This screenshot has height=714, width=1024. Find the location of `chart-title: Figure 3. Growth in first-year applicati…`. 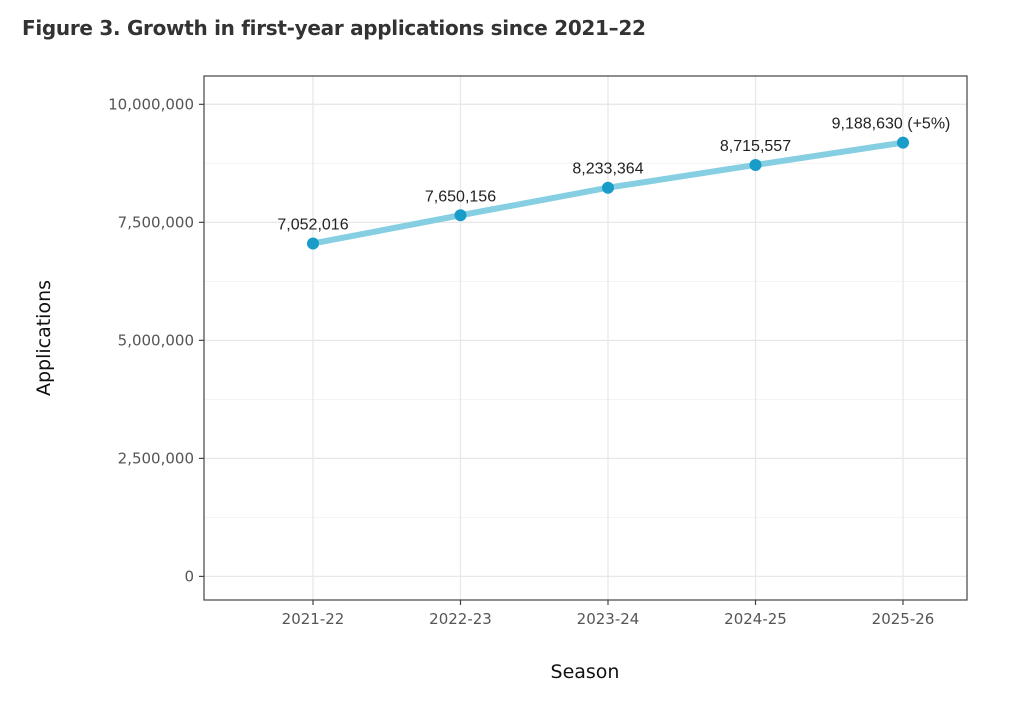

chart-title: Figure 3. Growth in first-year applicati… is located at coordinates (334, 28).